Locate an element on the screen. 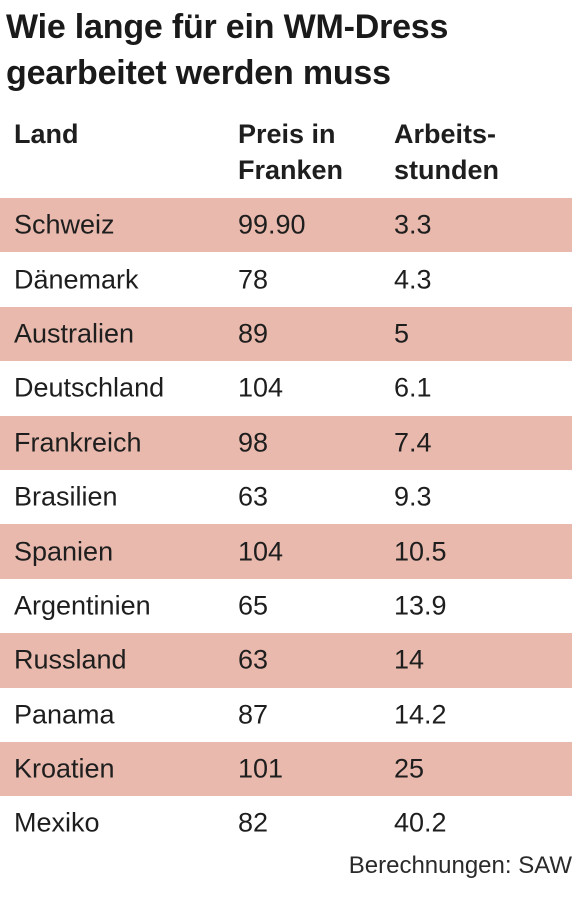  chart-title-line-1: Wie lange für ein WM-Dress is located at coordinates (227, 27).